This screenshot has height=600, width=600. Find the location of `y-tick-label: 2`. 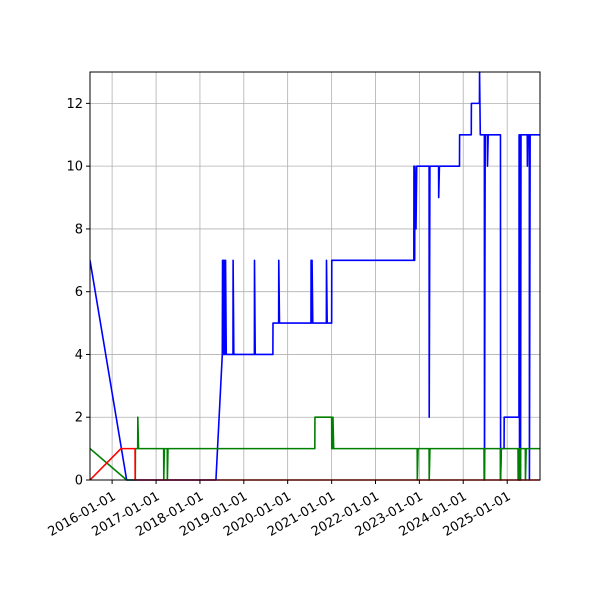

y-tick-label: 2 is located at coordinates (79, 418).